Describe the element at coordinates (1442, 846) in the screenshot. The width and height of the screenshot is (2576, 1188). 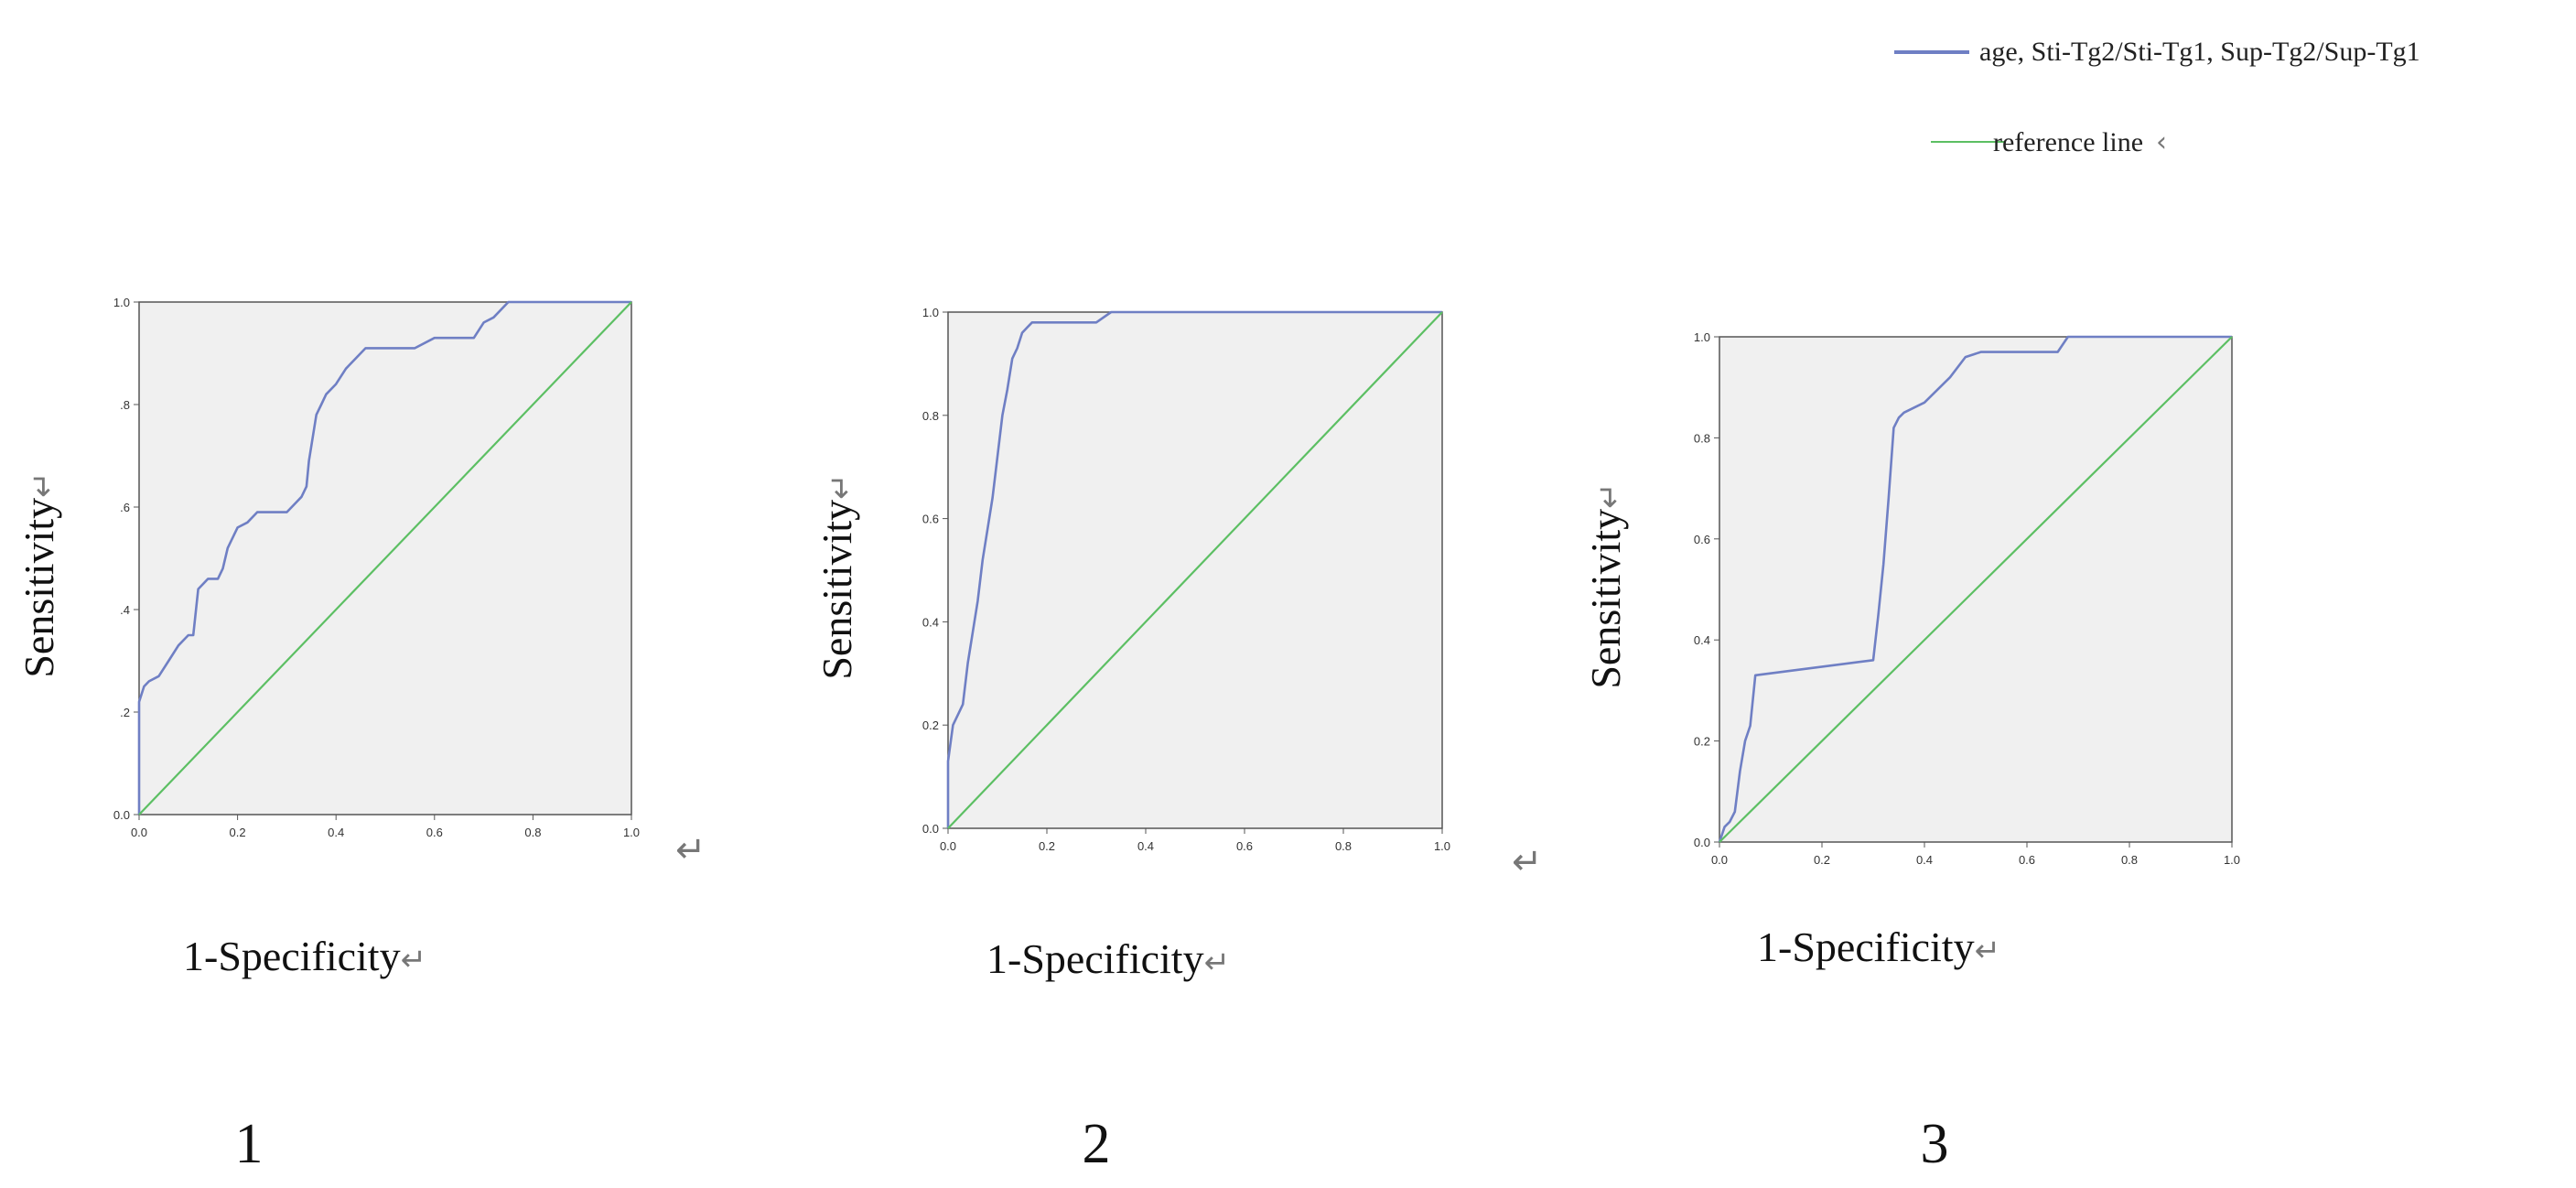
I see `x-tick-label-2: 1.0` at that location.